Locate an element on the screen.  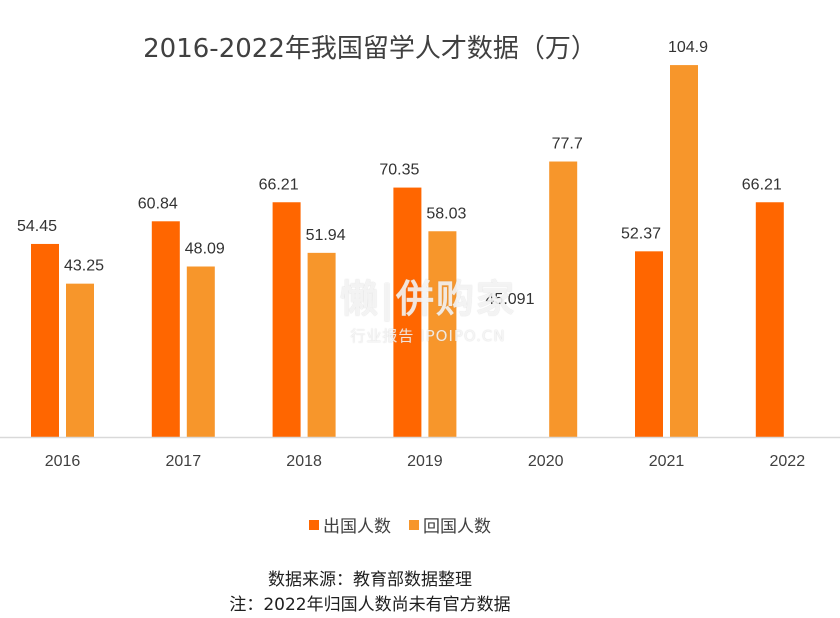
data-label-outbound-2017: 60.84 is located at coordinates (158, 203).